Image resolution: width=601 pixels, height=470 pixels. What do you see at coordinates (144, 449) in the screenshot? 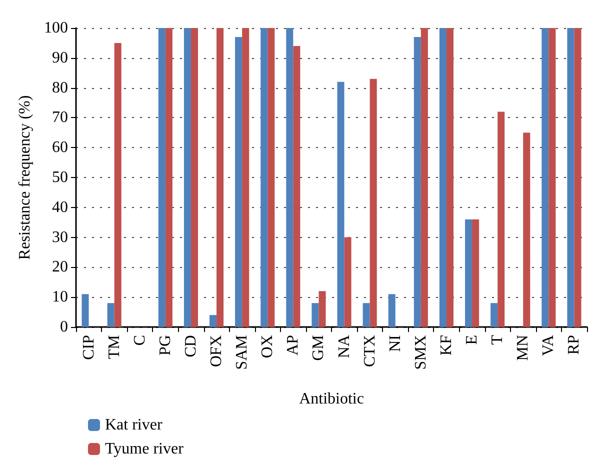
I see `legend-label: Tyume river` at bounding box center [144, 449].